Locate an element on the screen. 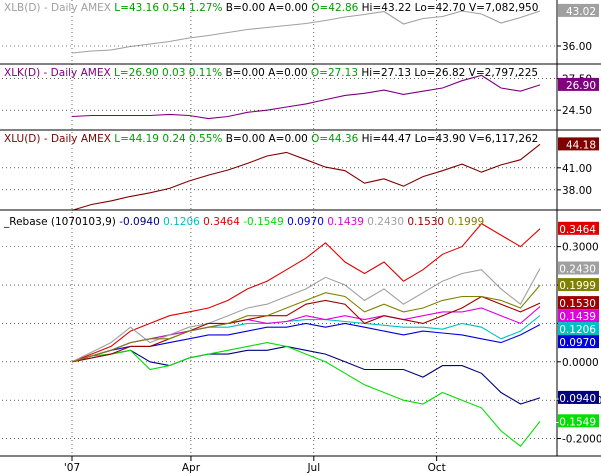  header-field-1: L=44.19 is located at coordinates (135, 139).